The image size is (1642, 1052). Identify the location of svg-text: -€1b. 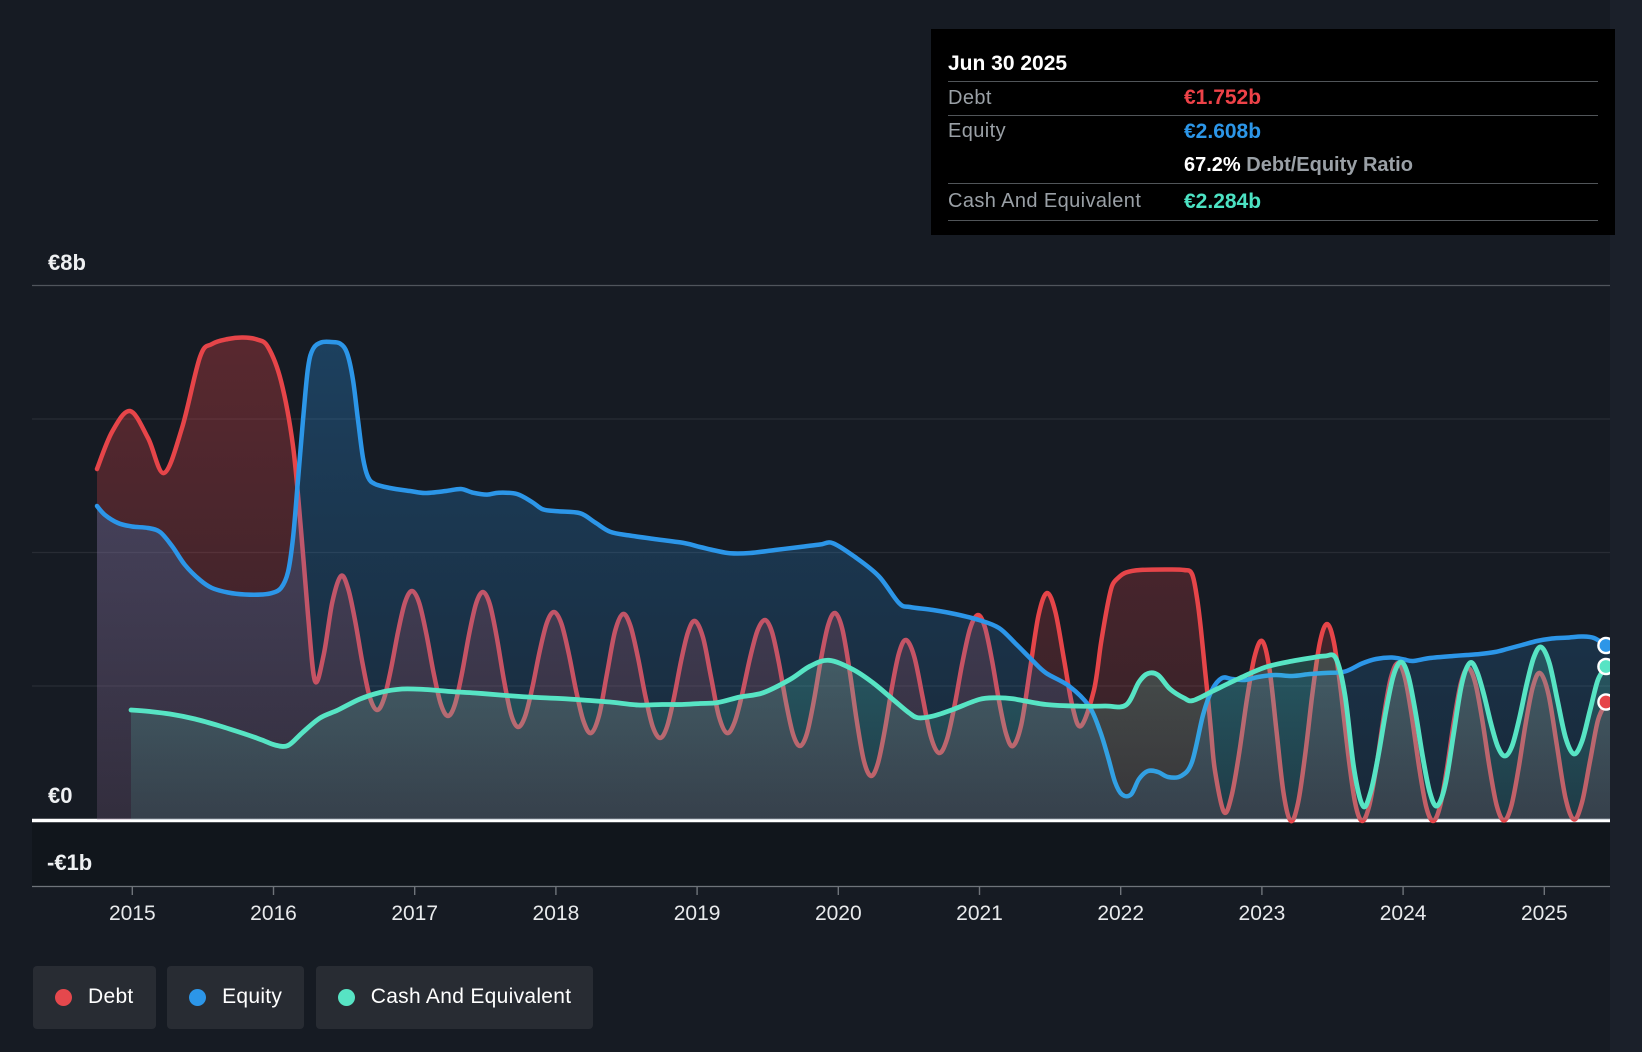
(69, 862).